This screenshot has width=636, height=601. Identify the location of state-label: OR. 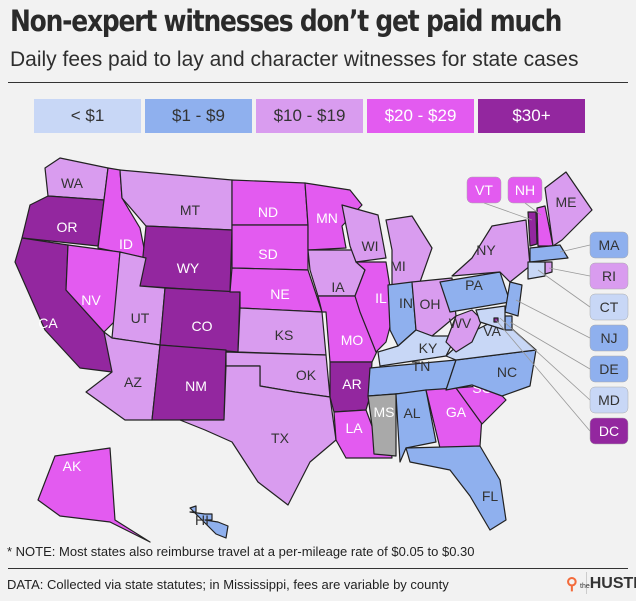
(67, 227).